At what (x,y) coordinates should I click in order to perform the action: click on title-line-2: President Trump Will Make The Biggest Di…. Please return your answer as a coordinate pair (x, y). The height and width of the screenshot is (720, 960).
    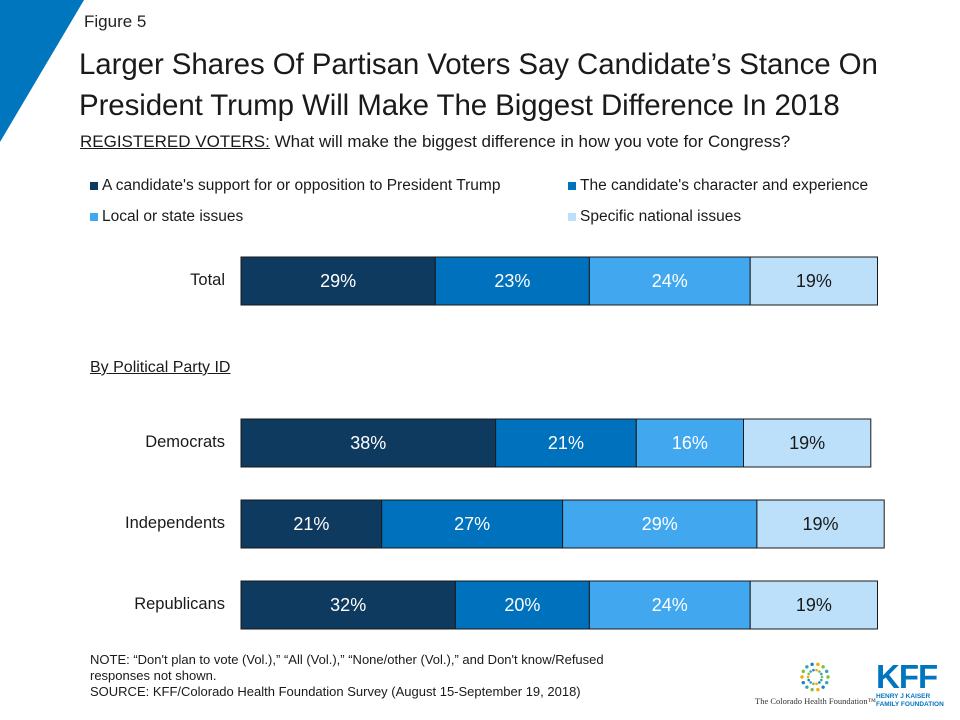
    Looking at the image, I should click on (459, 105).